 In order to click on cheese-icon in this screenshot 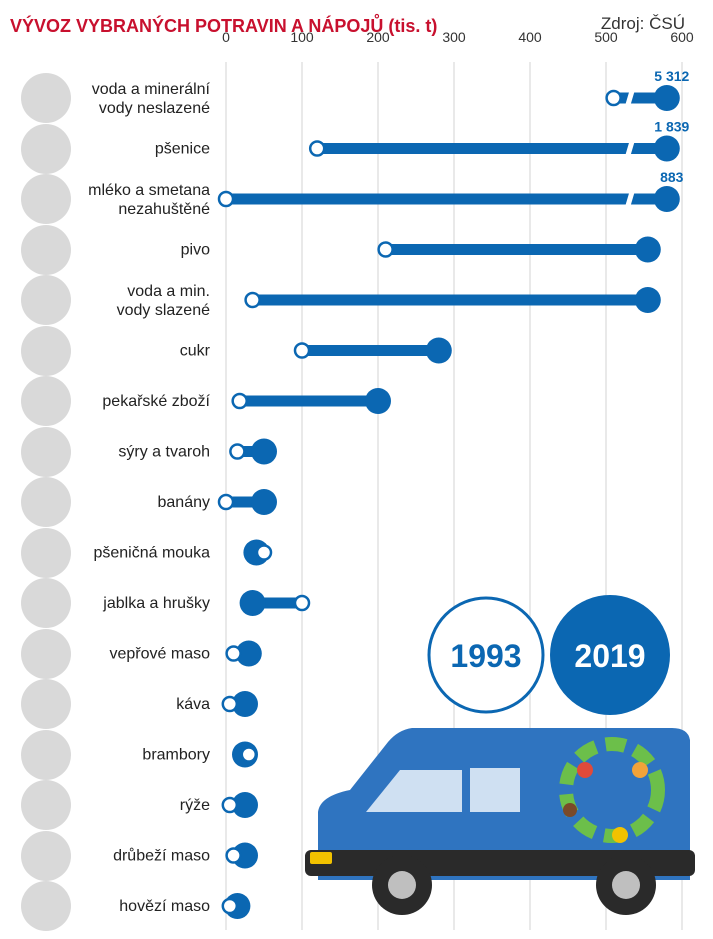, I will do `click(46, 451)`.